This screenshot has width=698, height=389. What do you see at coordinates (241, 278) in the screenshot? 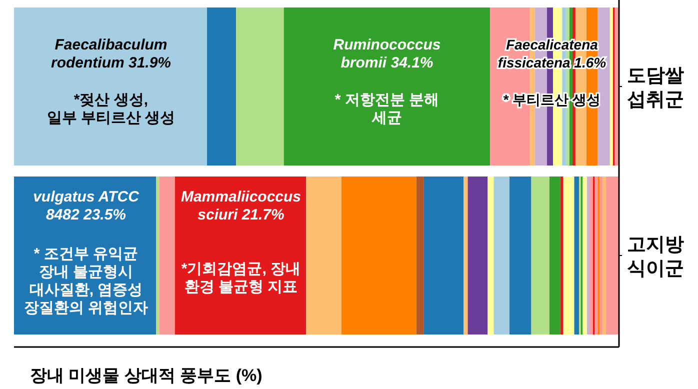
I see `annotation: *기회감염균, 장내 환경 불균형 지표` at bounding box center [241, 278].